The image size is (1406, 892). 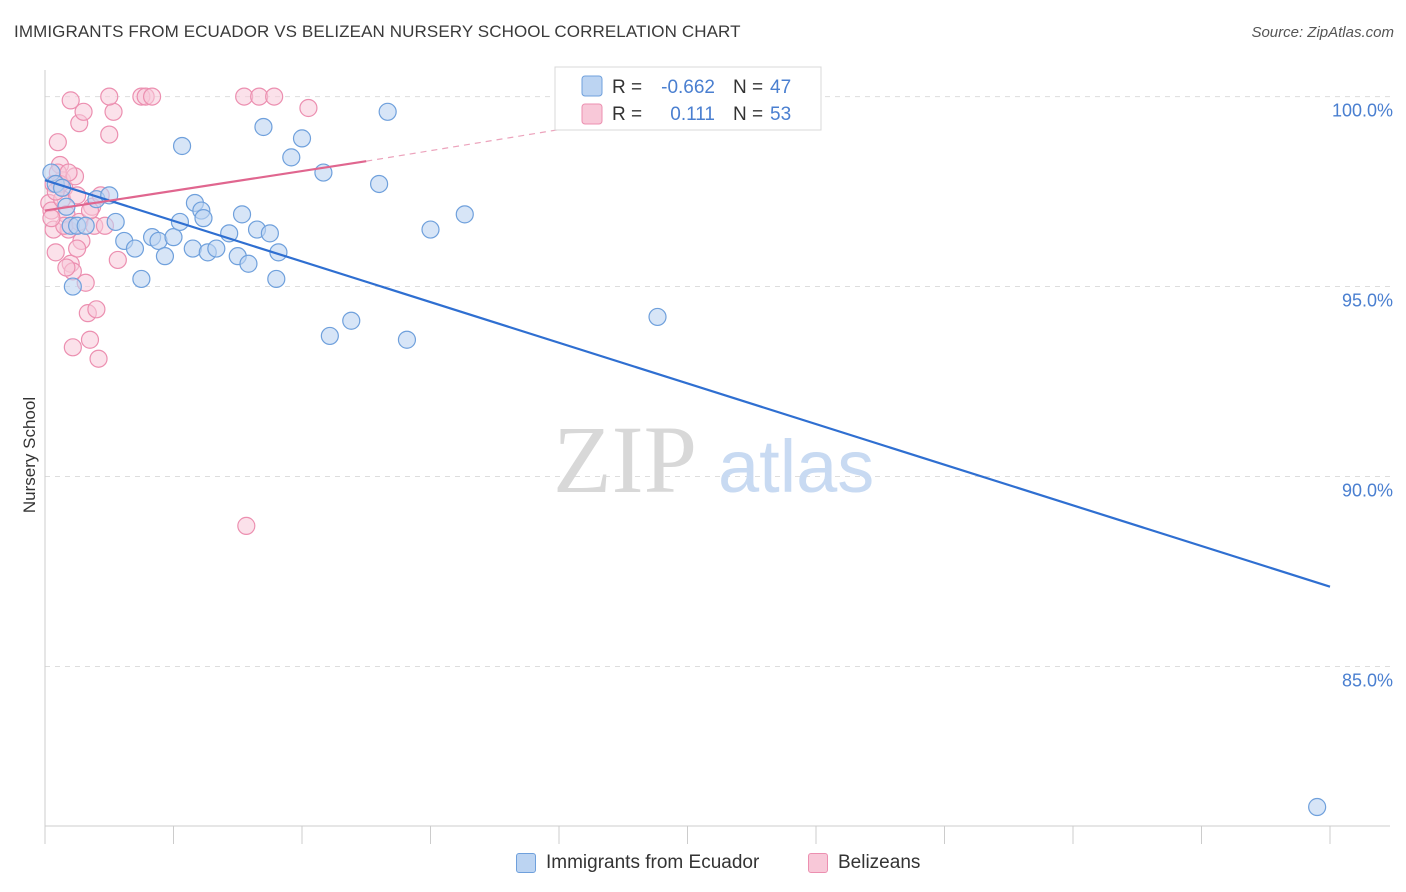 I want to click on bottom-legend-item-belizeans: Belizeans, so click(x=864, y=863).